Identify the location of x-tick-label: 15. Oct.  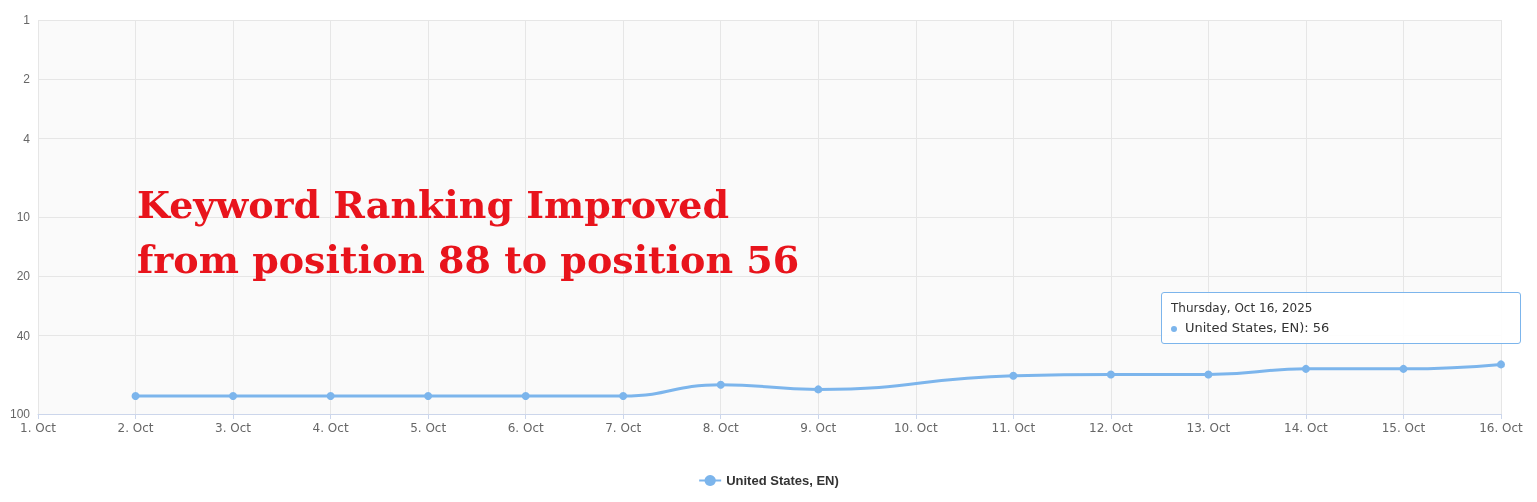
(1403, 428).